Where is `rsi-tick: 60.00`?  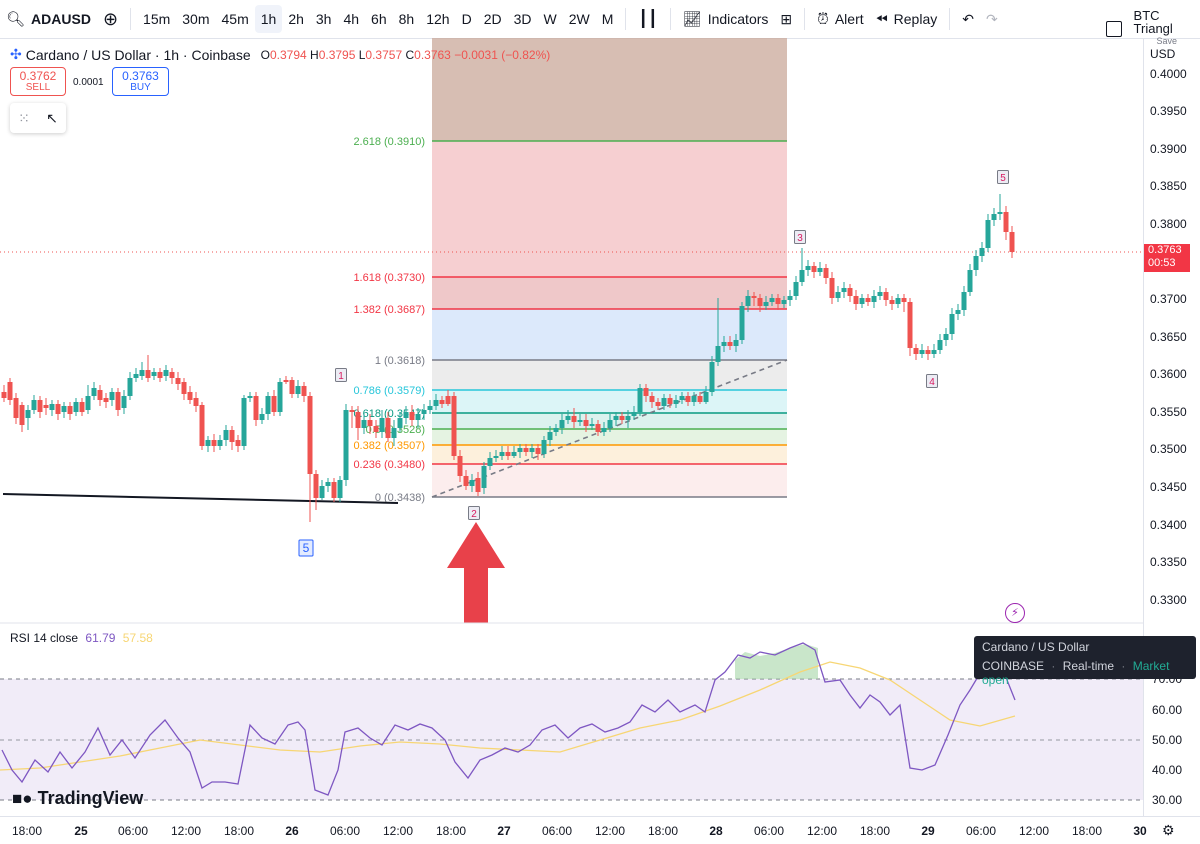 rsi-tick: 60.00 is located at coordinates (1167, 710).